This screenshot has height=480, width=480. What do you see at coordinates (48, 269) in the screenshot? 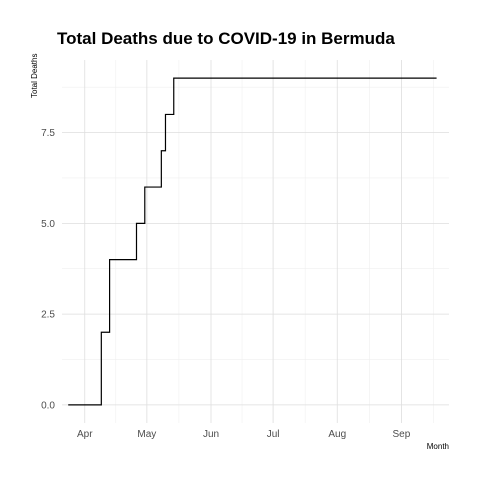
I see `y-axis-tick-labels: 0.0 2.5 5.0 7.5` at bounding box center [48, 269].